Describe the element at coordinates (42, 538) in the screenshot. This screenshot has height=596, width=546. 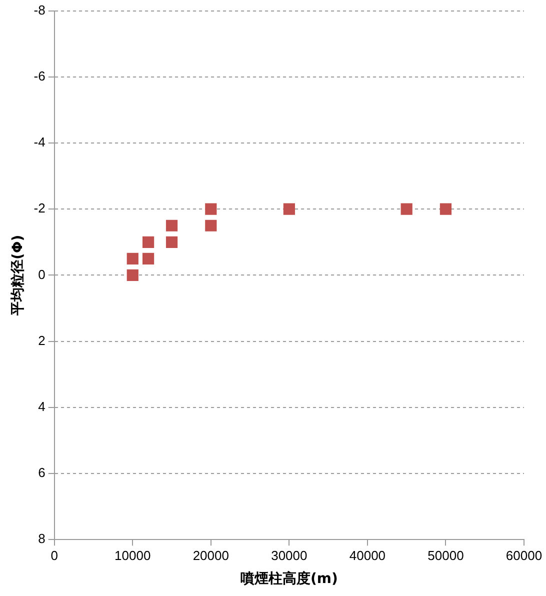
I see `y-tick-label: 8` at that location.